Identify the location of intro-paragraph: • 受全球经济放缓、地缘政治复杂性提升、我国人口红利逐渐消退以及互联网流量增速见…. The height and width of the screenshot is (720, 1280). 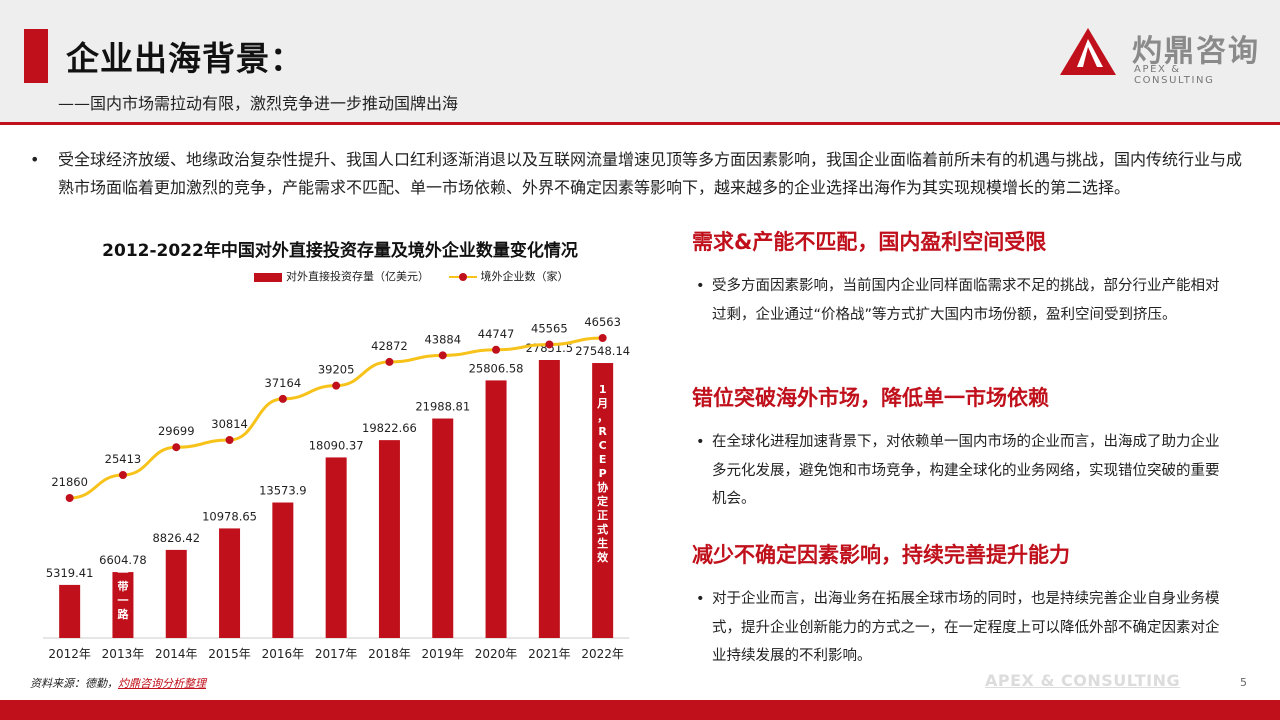
(637, 174).